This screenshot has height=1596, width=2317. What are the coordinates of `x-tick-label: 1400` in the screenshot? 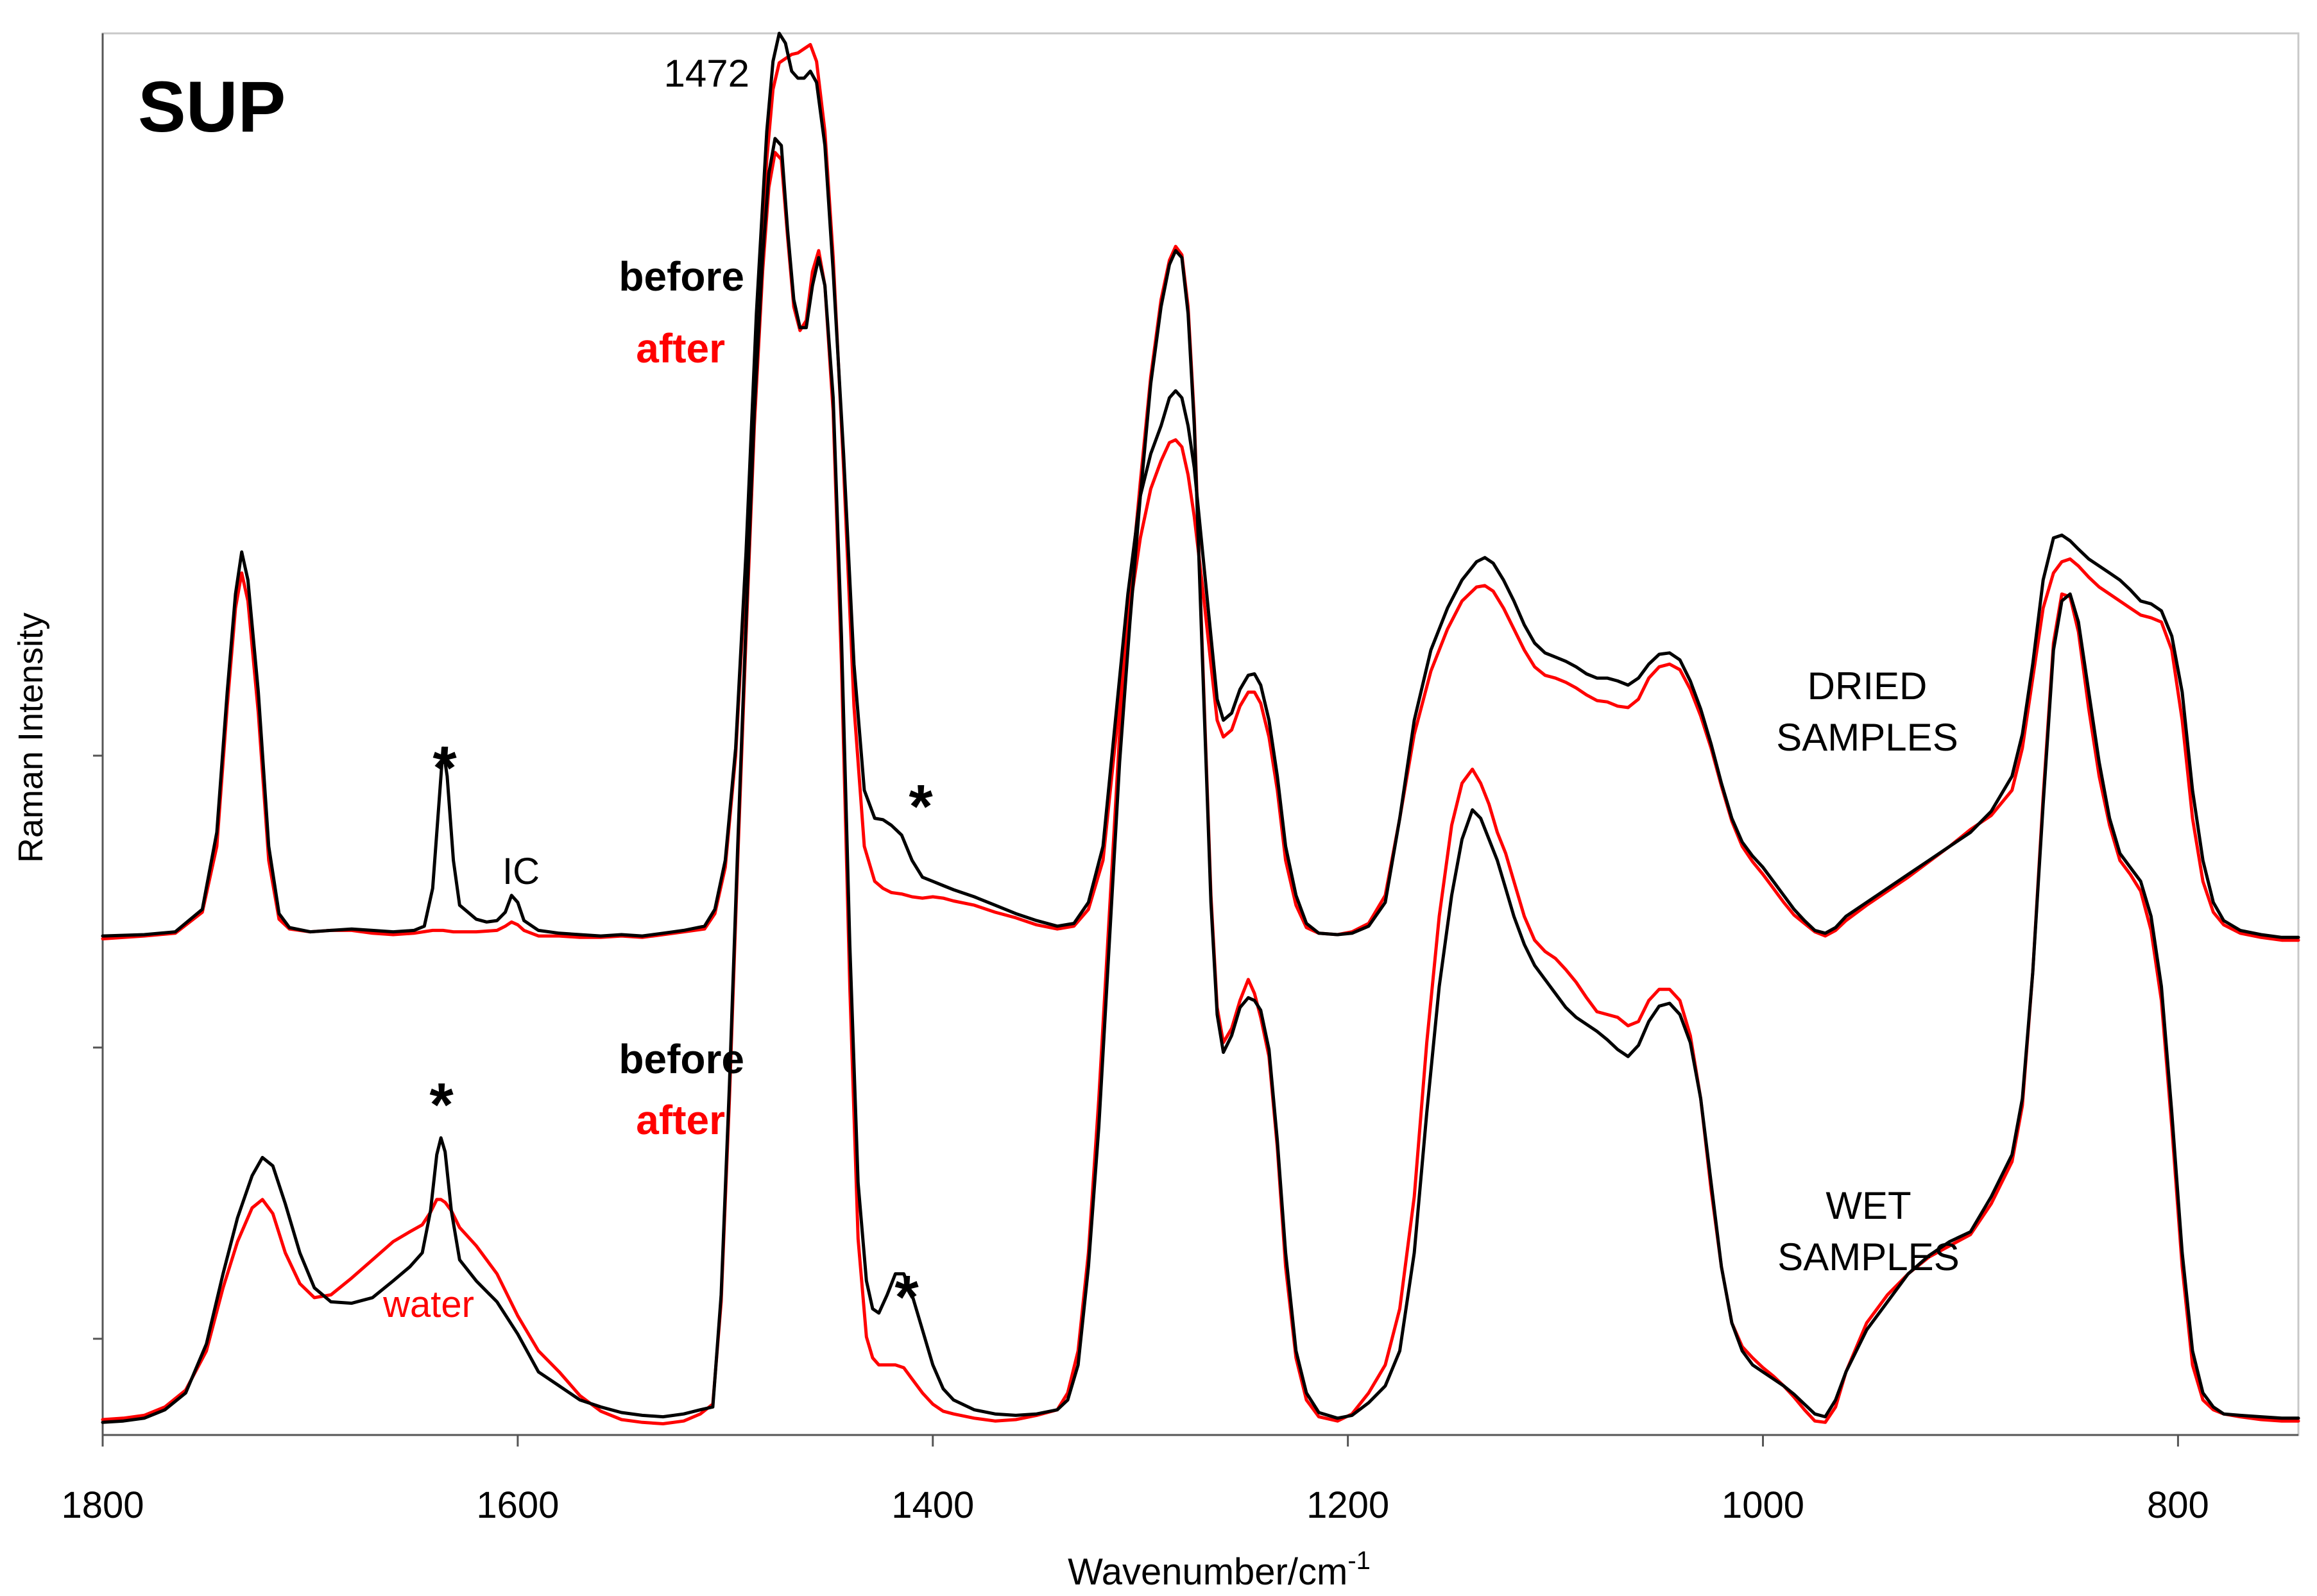 It's located at (932, 1505).